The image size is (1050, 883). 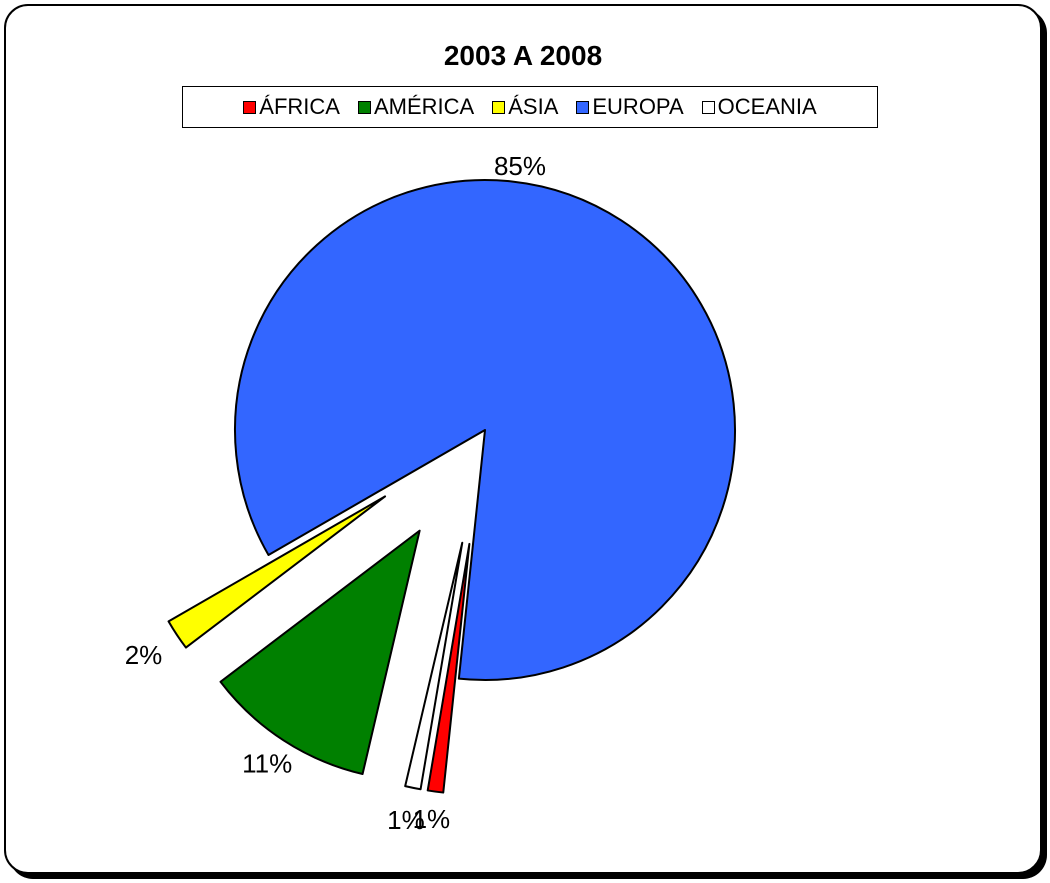 I want to click on legend-item-america: AMÉRICA, so click(x=416, y=107).